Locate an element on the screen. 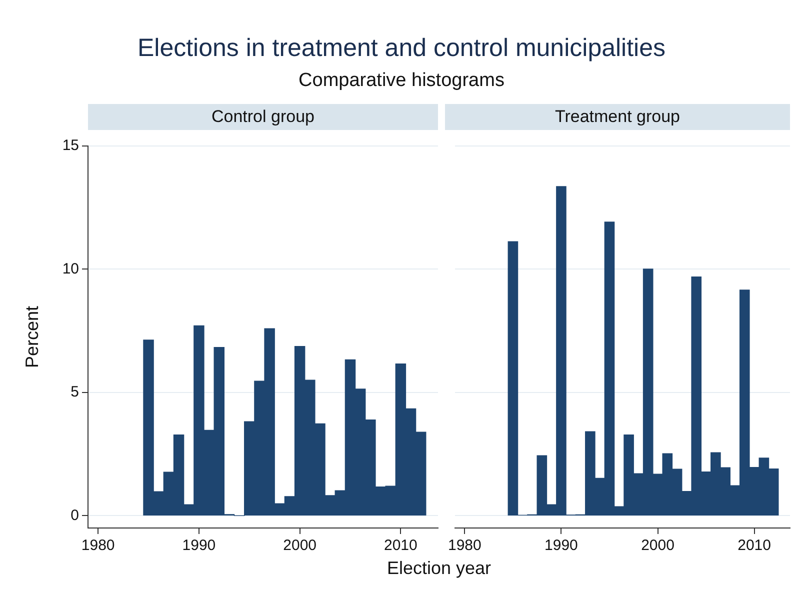 The width and height of the screenshot is (803, 592). text: Elections in treatment and control municipalities is located at coordinates (401, 48).